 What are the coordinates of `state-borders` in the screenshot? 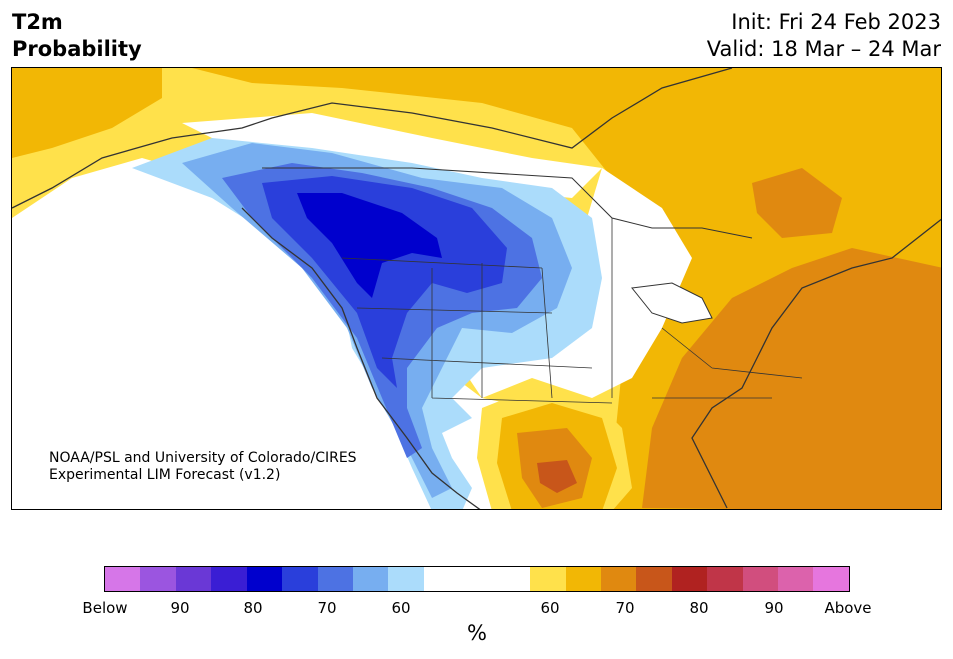 It's located at (572, 311).